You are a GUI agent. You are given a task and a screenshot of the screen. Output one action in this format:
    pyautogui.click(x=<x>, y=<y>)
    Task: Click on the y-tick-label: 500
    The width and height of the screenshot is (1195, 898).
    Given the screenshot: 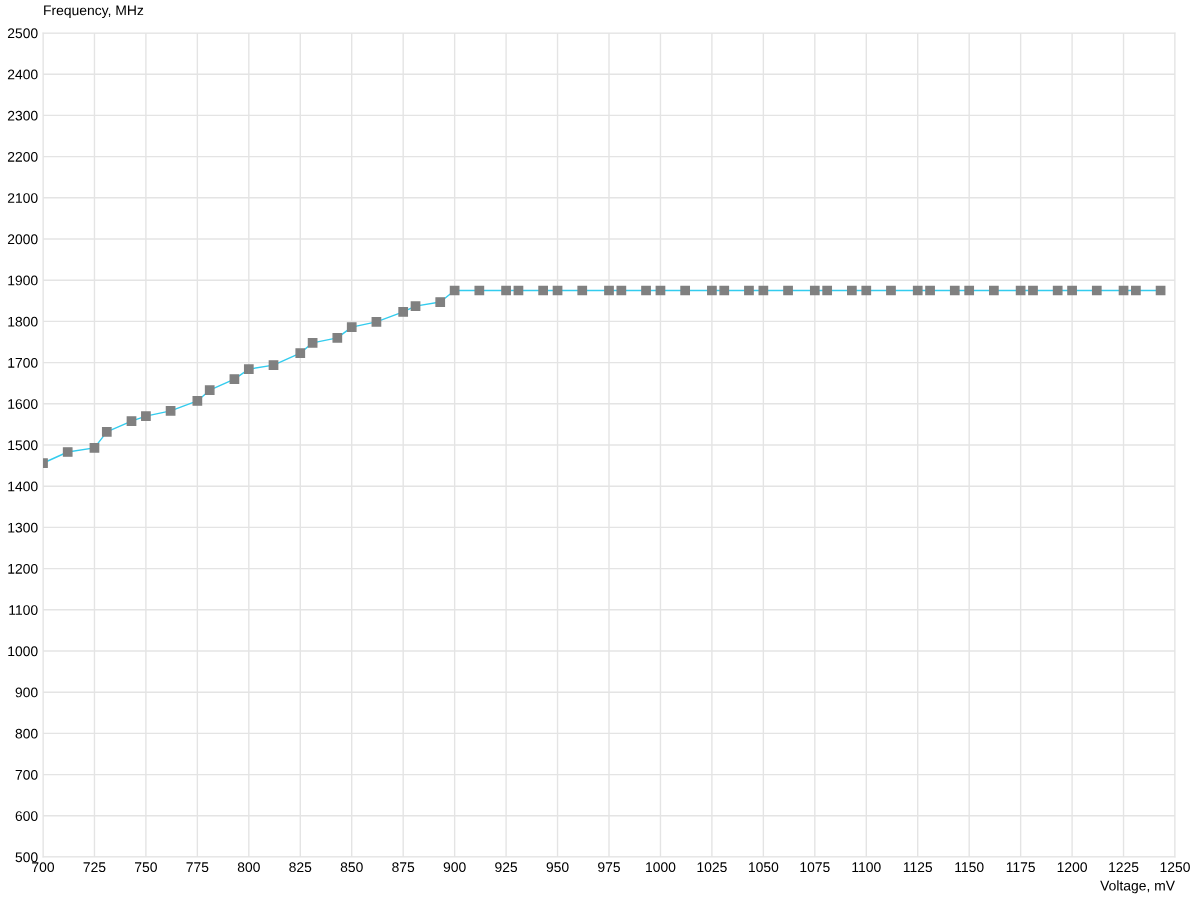 What is the action you would take?
    pyautogui.click(x=26, y=857)
    